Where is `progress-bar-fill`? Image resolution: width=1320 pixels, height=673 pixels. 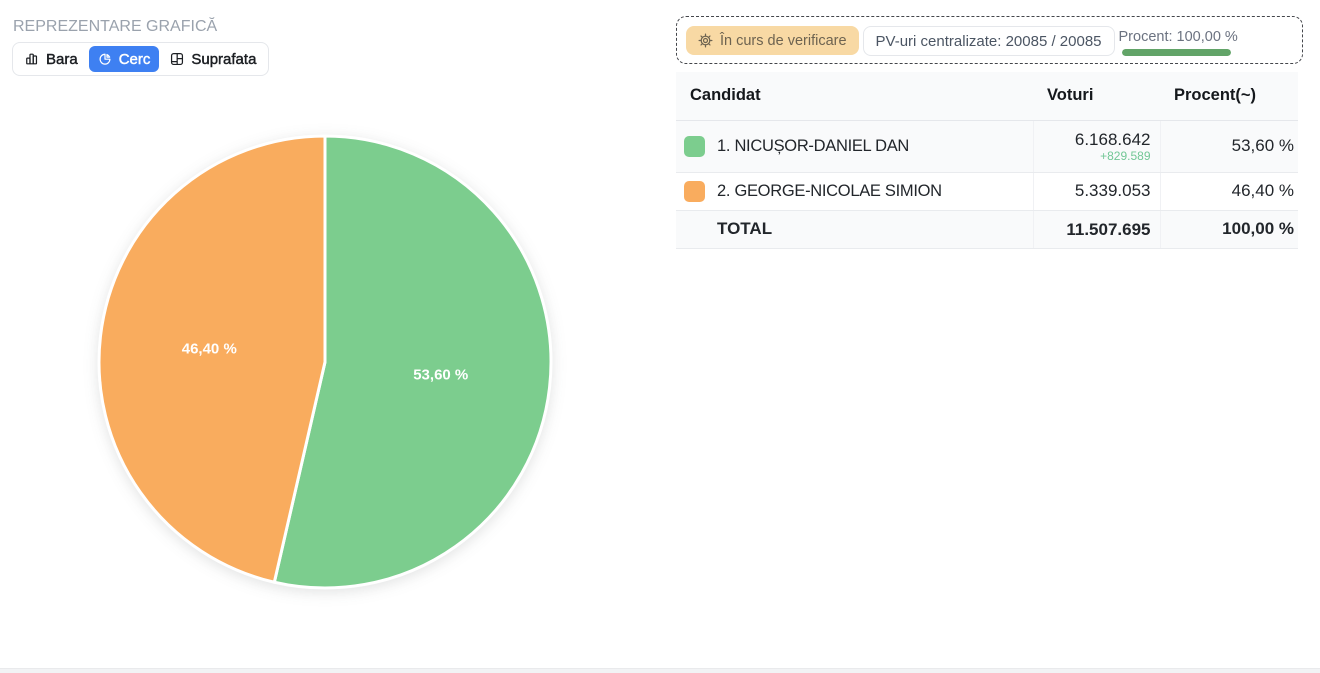 progress-bar-fill is located at coordinates (1176, 52).